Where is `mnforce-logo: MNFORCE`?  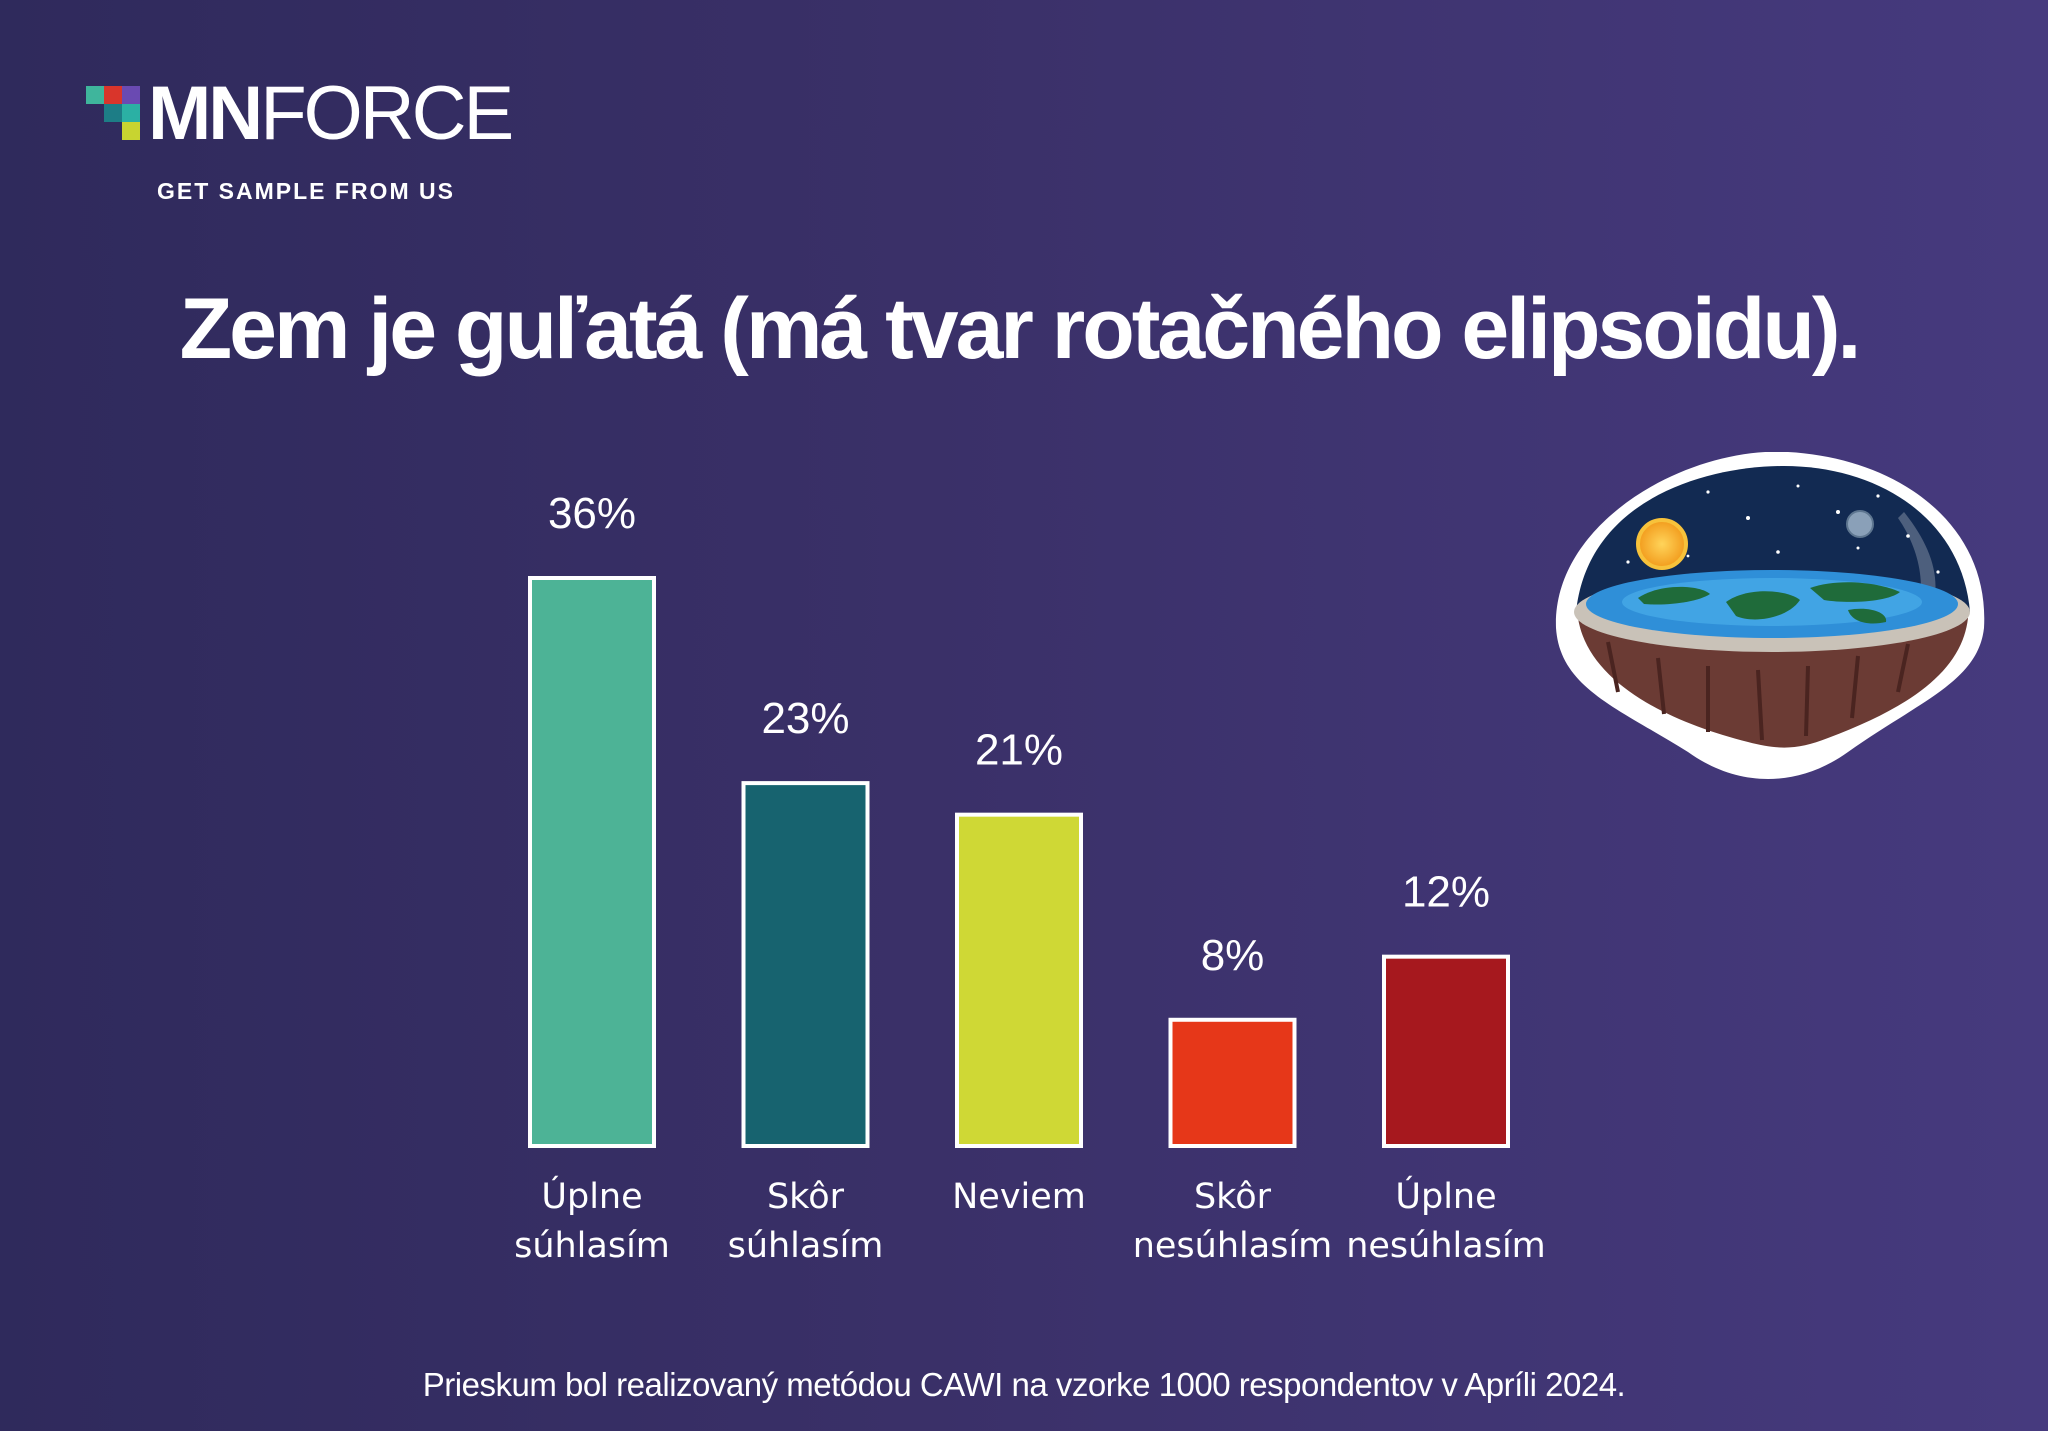 mnforce-logo: MNFORCE is located at coordinates (306, 114).